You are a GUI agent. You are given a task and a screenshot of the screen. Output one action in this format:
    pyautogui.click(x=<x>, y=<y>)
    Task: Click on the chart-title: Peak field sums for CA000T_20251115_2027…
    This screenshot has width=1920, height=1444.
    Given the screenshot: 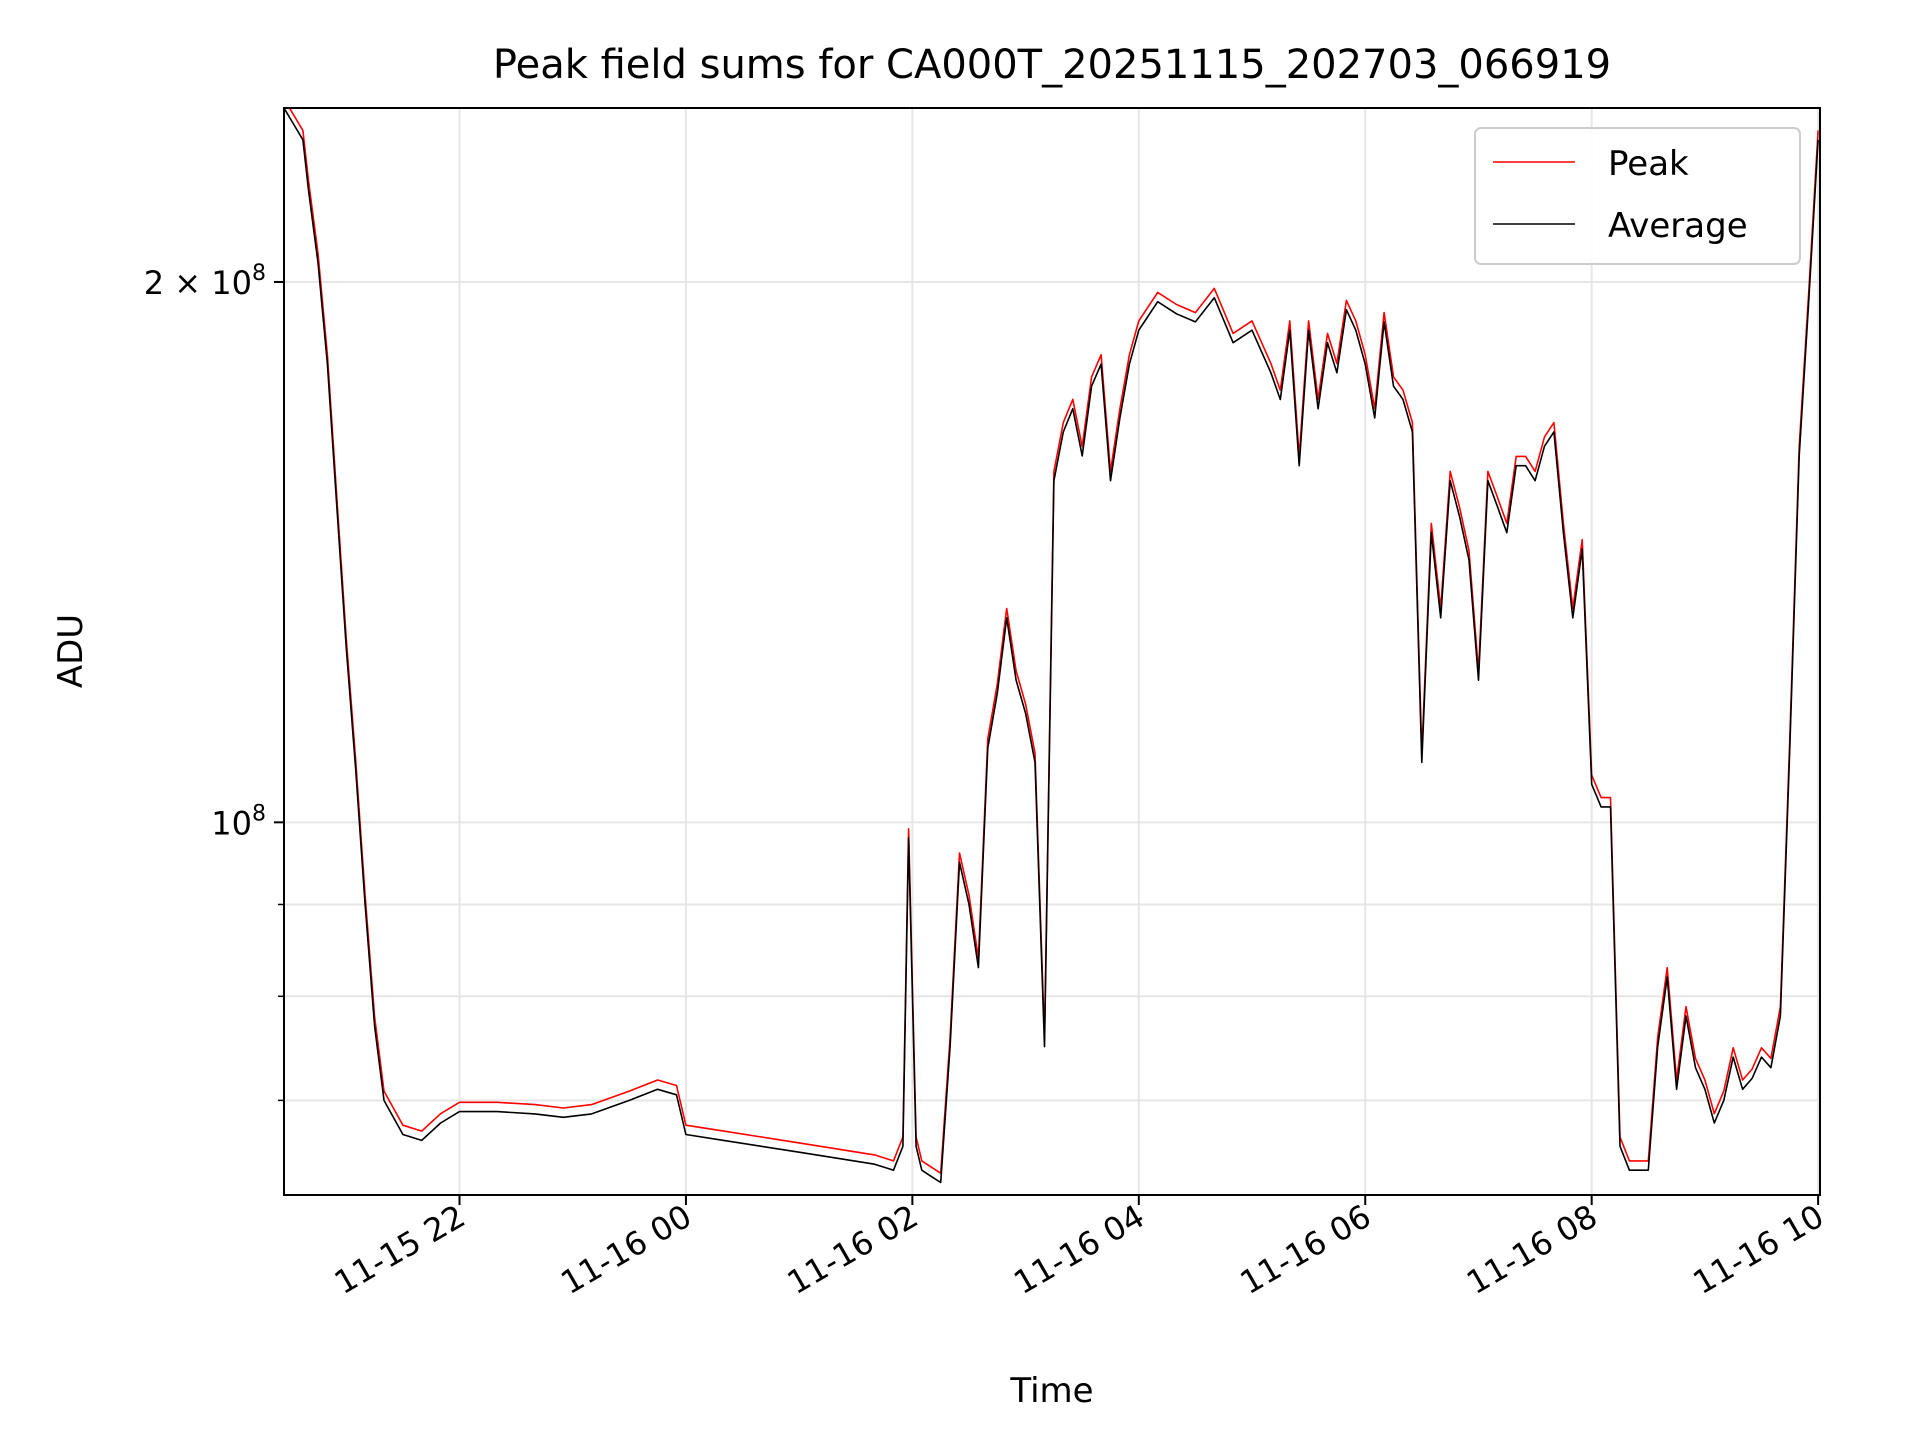 What is the action you would take?
    pyautogui.click(x=1052, y=65)
    